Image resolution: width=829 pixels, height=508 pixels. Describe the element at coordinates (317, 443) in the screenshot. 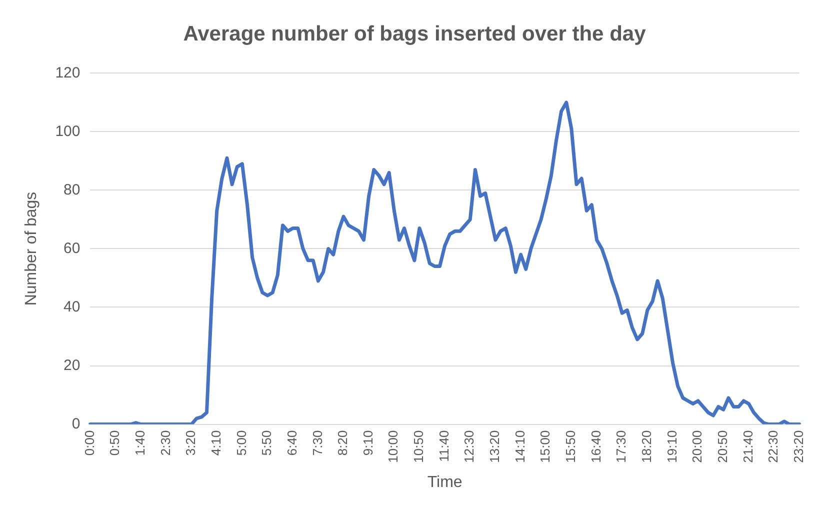

I see `x-tick-label: 7:30` at that location.